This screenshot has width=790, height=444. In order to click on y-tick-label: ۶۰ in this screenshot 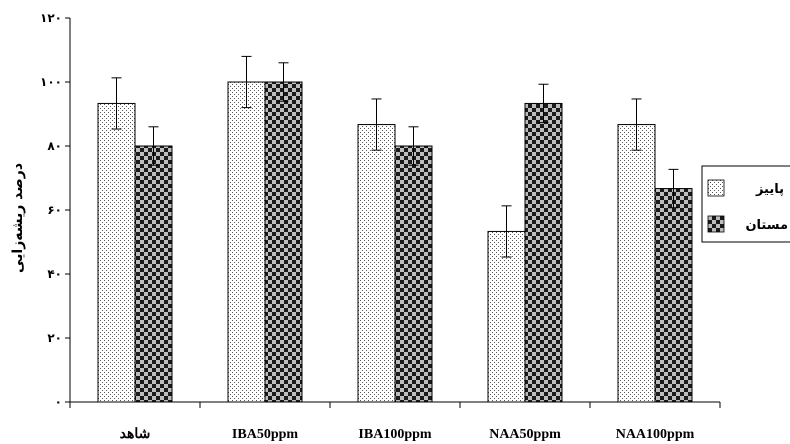, I will do `click(54, 210)`.